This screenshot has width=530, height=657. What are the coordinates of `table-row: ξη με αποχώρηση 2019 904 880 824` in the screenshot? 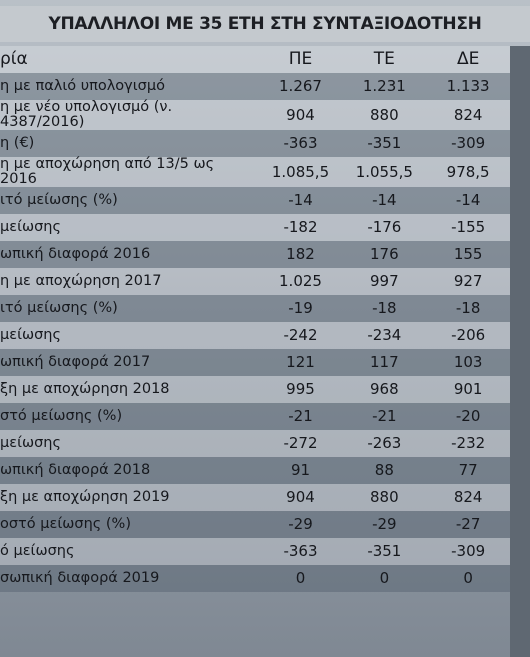 It's located at (255, 497).